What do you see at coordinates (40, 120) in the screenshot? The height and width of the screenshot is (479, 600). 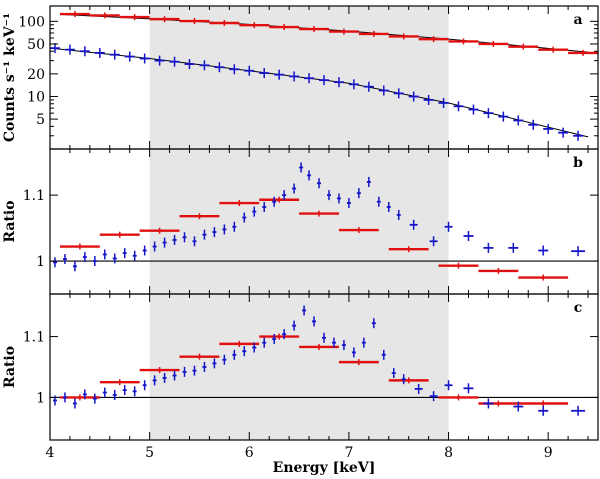 I see `y-tick-label-a: 5` at bounding box center [40, 120].